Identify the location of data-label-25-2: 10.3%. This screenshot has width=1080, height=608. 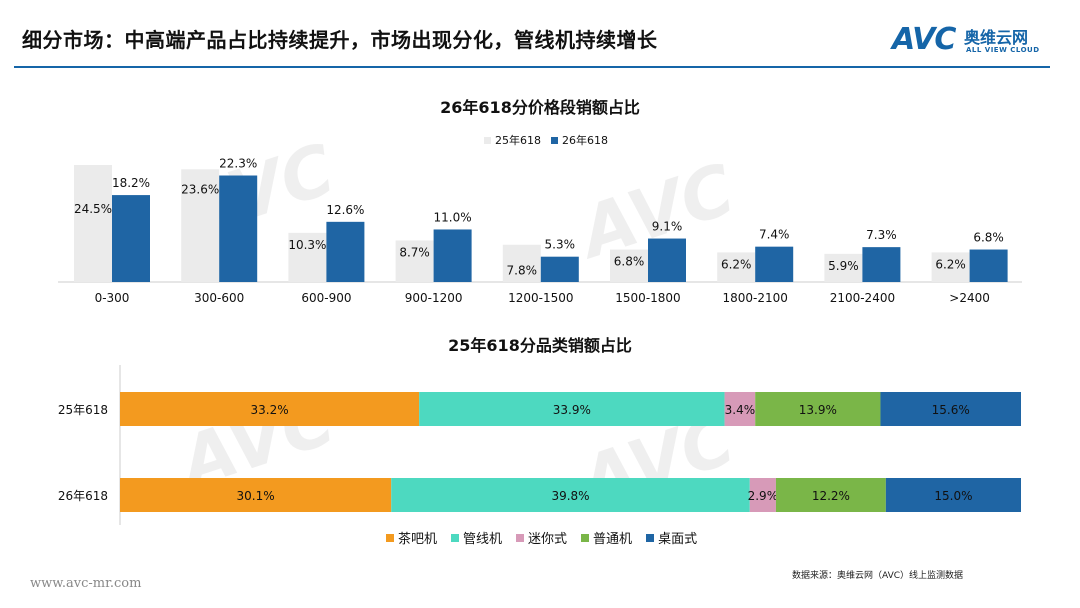
(307, 245).